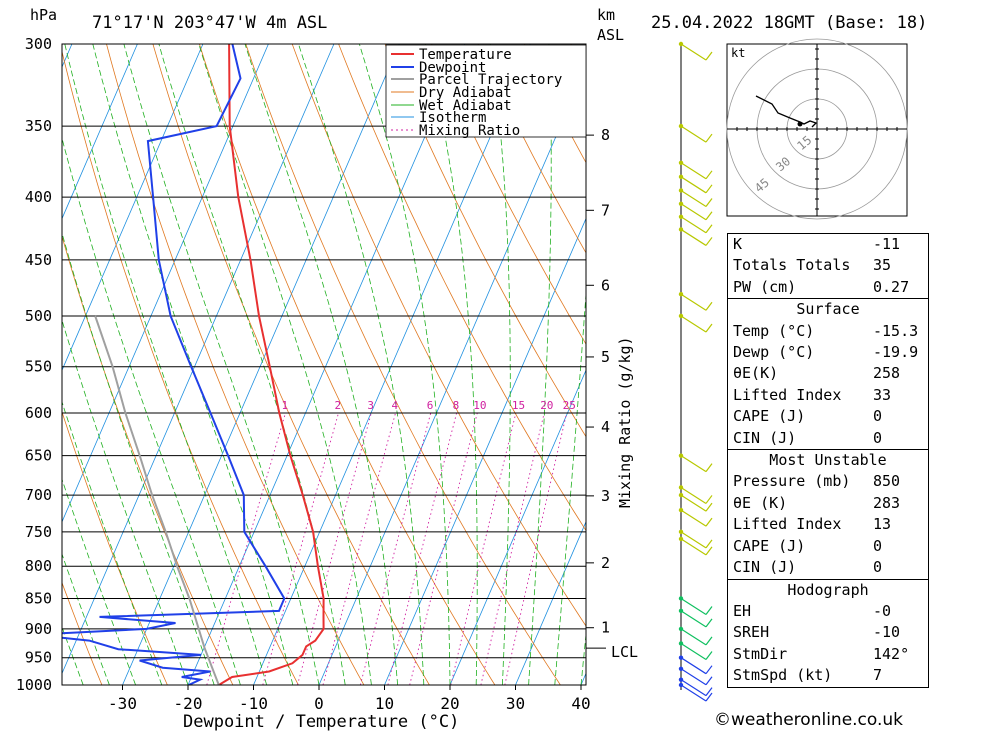 The width and height of the screenshot is (1000, 733). Describe the element at coordinates (896, 330) in the screenshot. I see `surface-temp-value: -15.3` at that location.